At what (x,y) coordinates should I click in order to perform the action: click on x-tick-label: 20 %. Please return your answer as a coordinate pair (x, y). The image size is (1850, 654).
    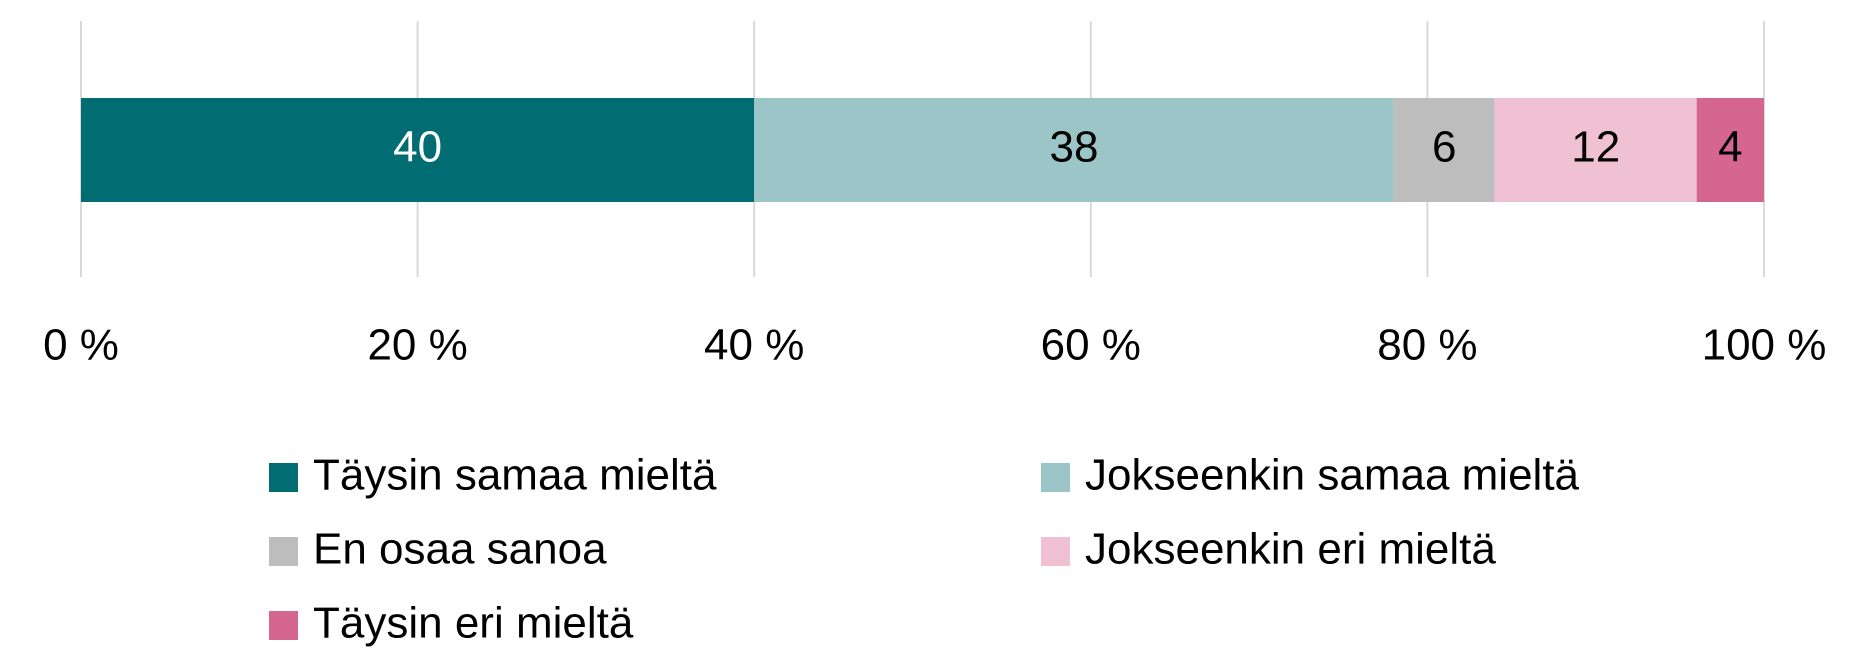
    Looking at the image, I should click on (417, 345).